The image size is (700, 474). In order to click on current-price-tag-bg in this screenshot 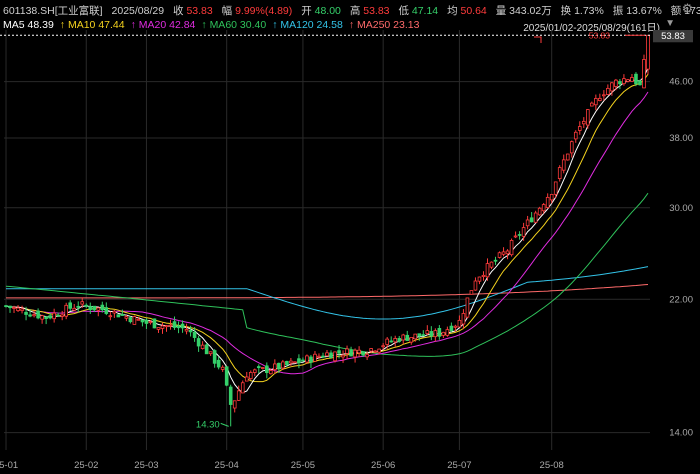, I will do `click(673, 36)`.